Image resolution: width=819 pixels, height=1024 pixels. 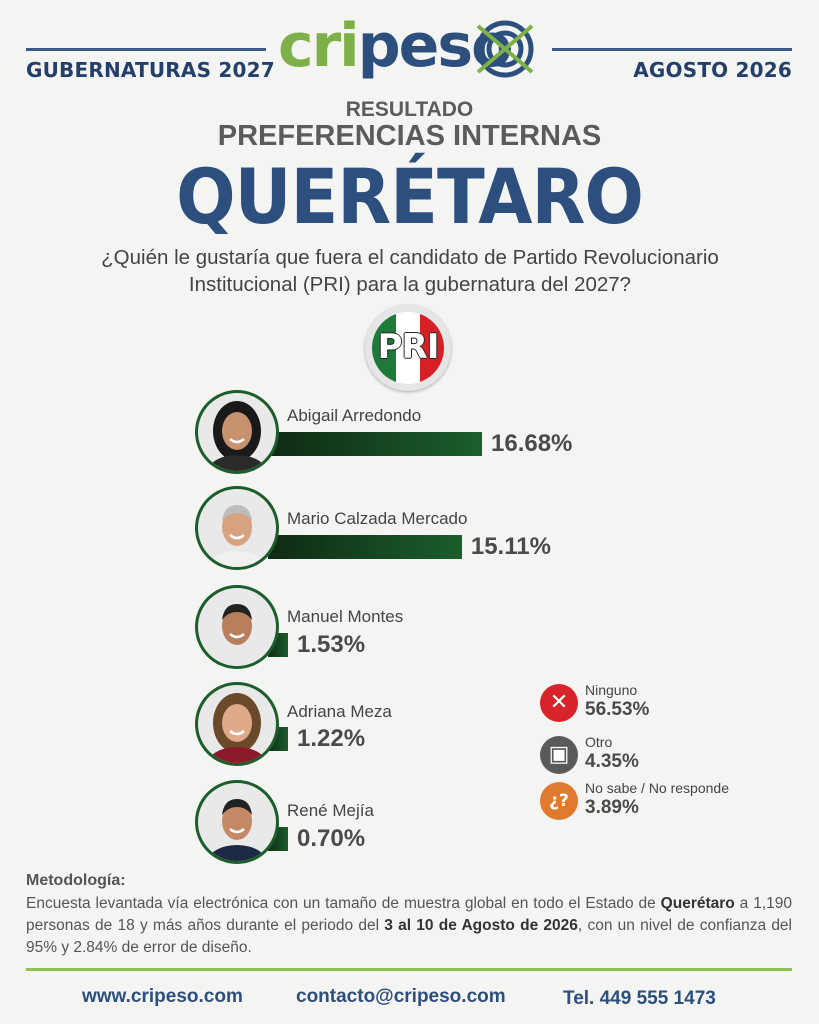 I want to click on candidate-name-5: René Mejía, so click(x=330, y=810).